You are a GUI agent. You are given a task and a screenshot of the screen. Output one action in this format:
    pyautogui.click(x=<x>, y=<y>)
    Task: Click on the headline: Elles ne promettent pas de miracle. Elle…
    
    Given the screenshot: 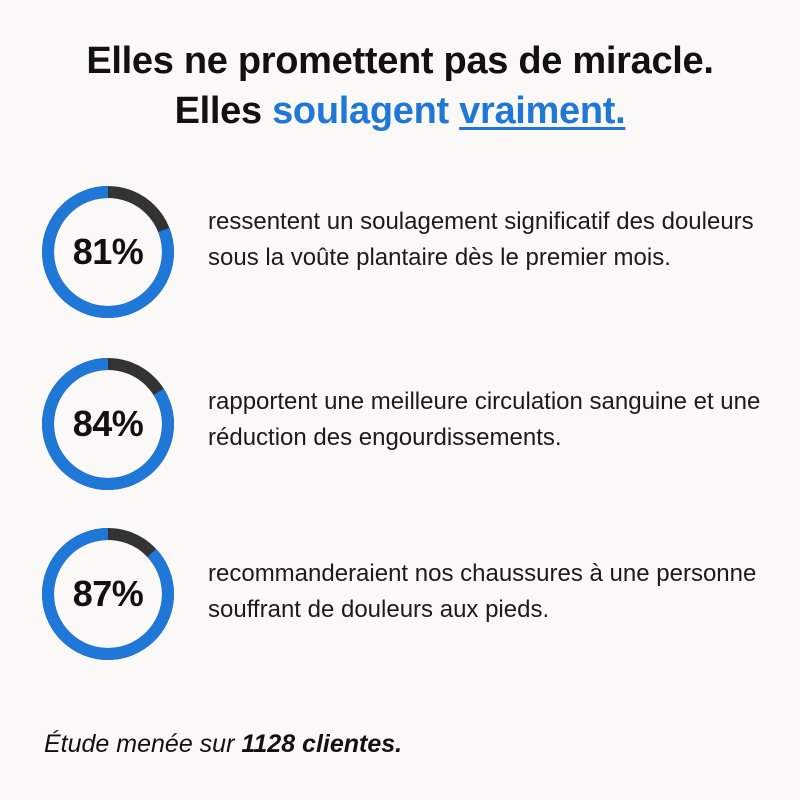 What is the action you would take?
    pyautogui.click(x=400, y=86)
    